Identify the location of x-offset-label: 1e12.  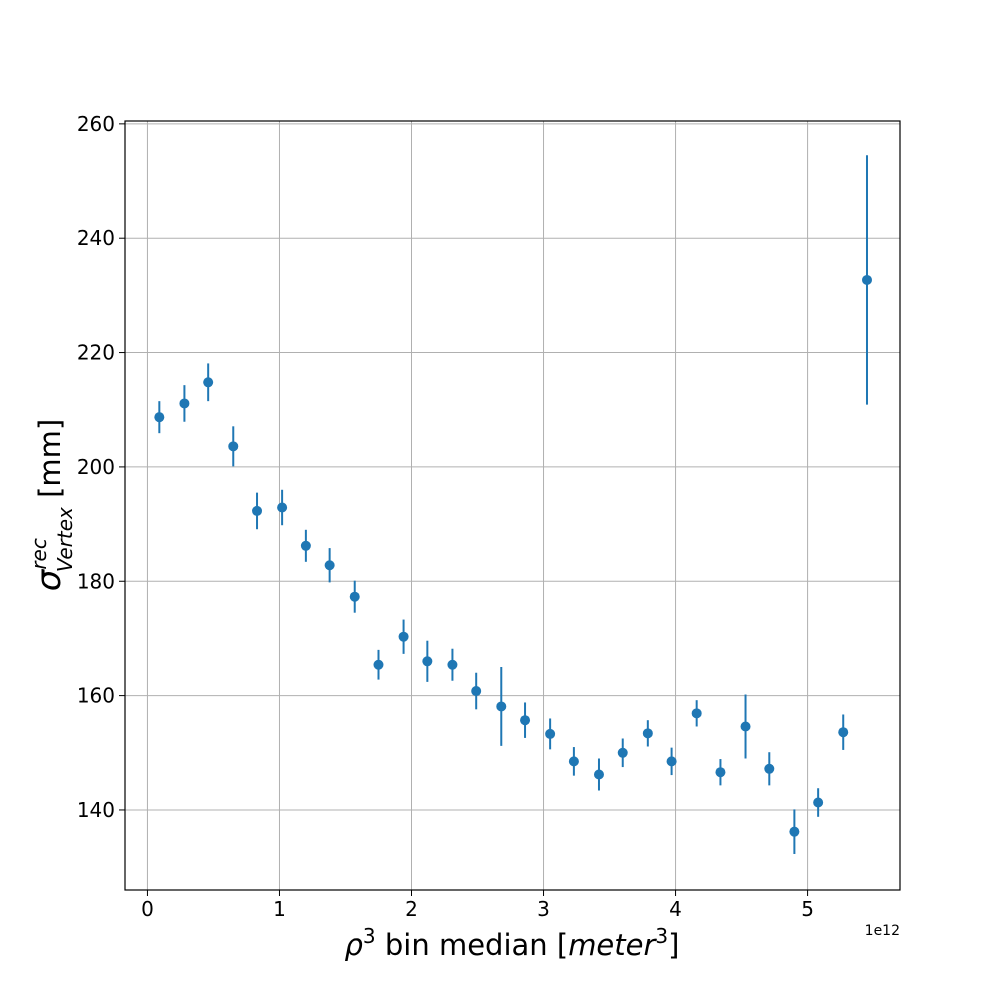
(882, 931).